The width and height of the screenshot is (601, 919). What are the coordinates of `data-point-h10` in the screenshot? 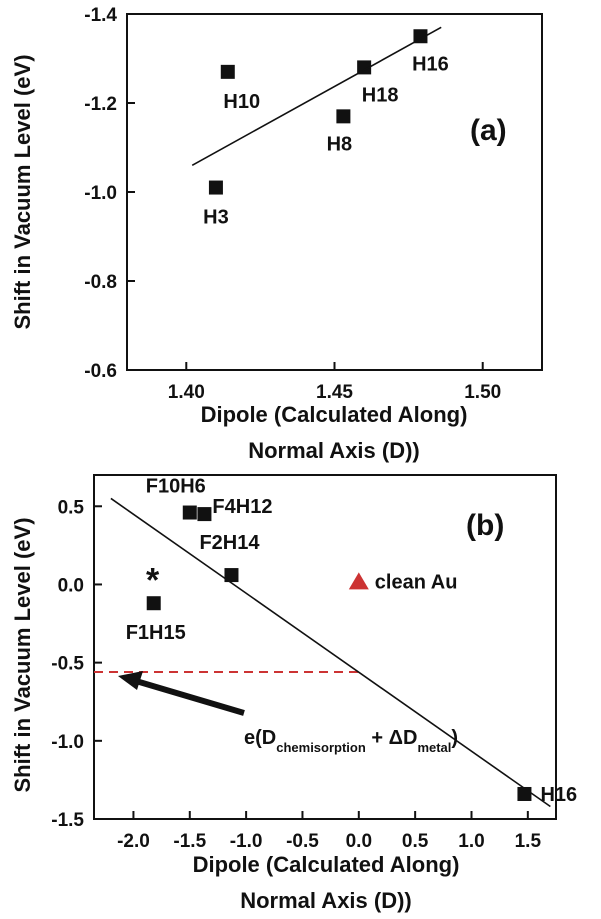 It's located at (227, 71).